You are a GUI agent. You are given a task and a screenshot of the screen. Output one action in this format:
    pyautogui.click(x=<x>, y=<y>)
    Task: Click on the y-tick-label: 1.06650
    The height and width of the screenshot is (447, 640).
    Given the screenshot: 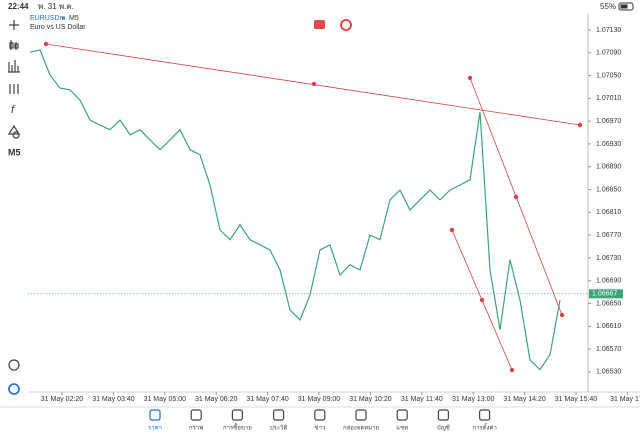 What is the action you would take?
    pyautogui.click(x=608, y=303)
    